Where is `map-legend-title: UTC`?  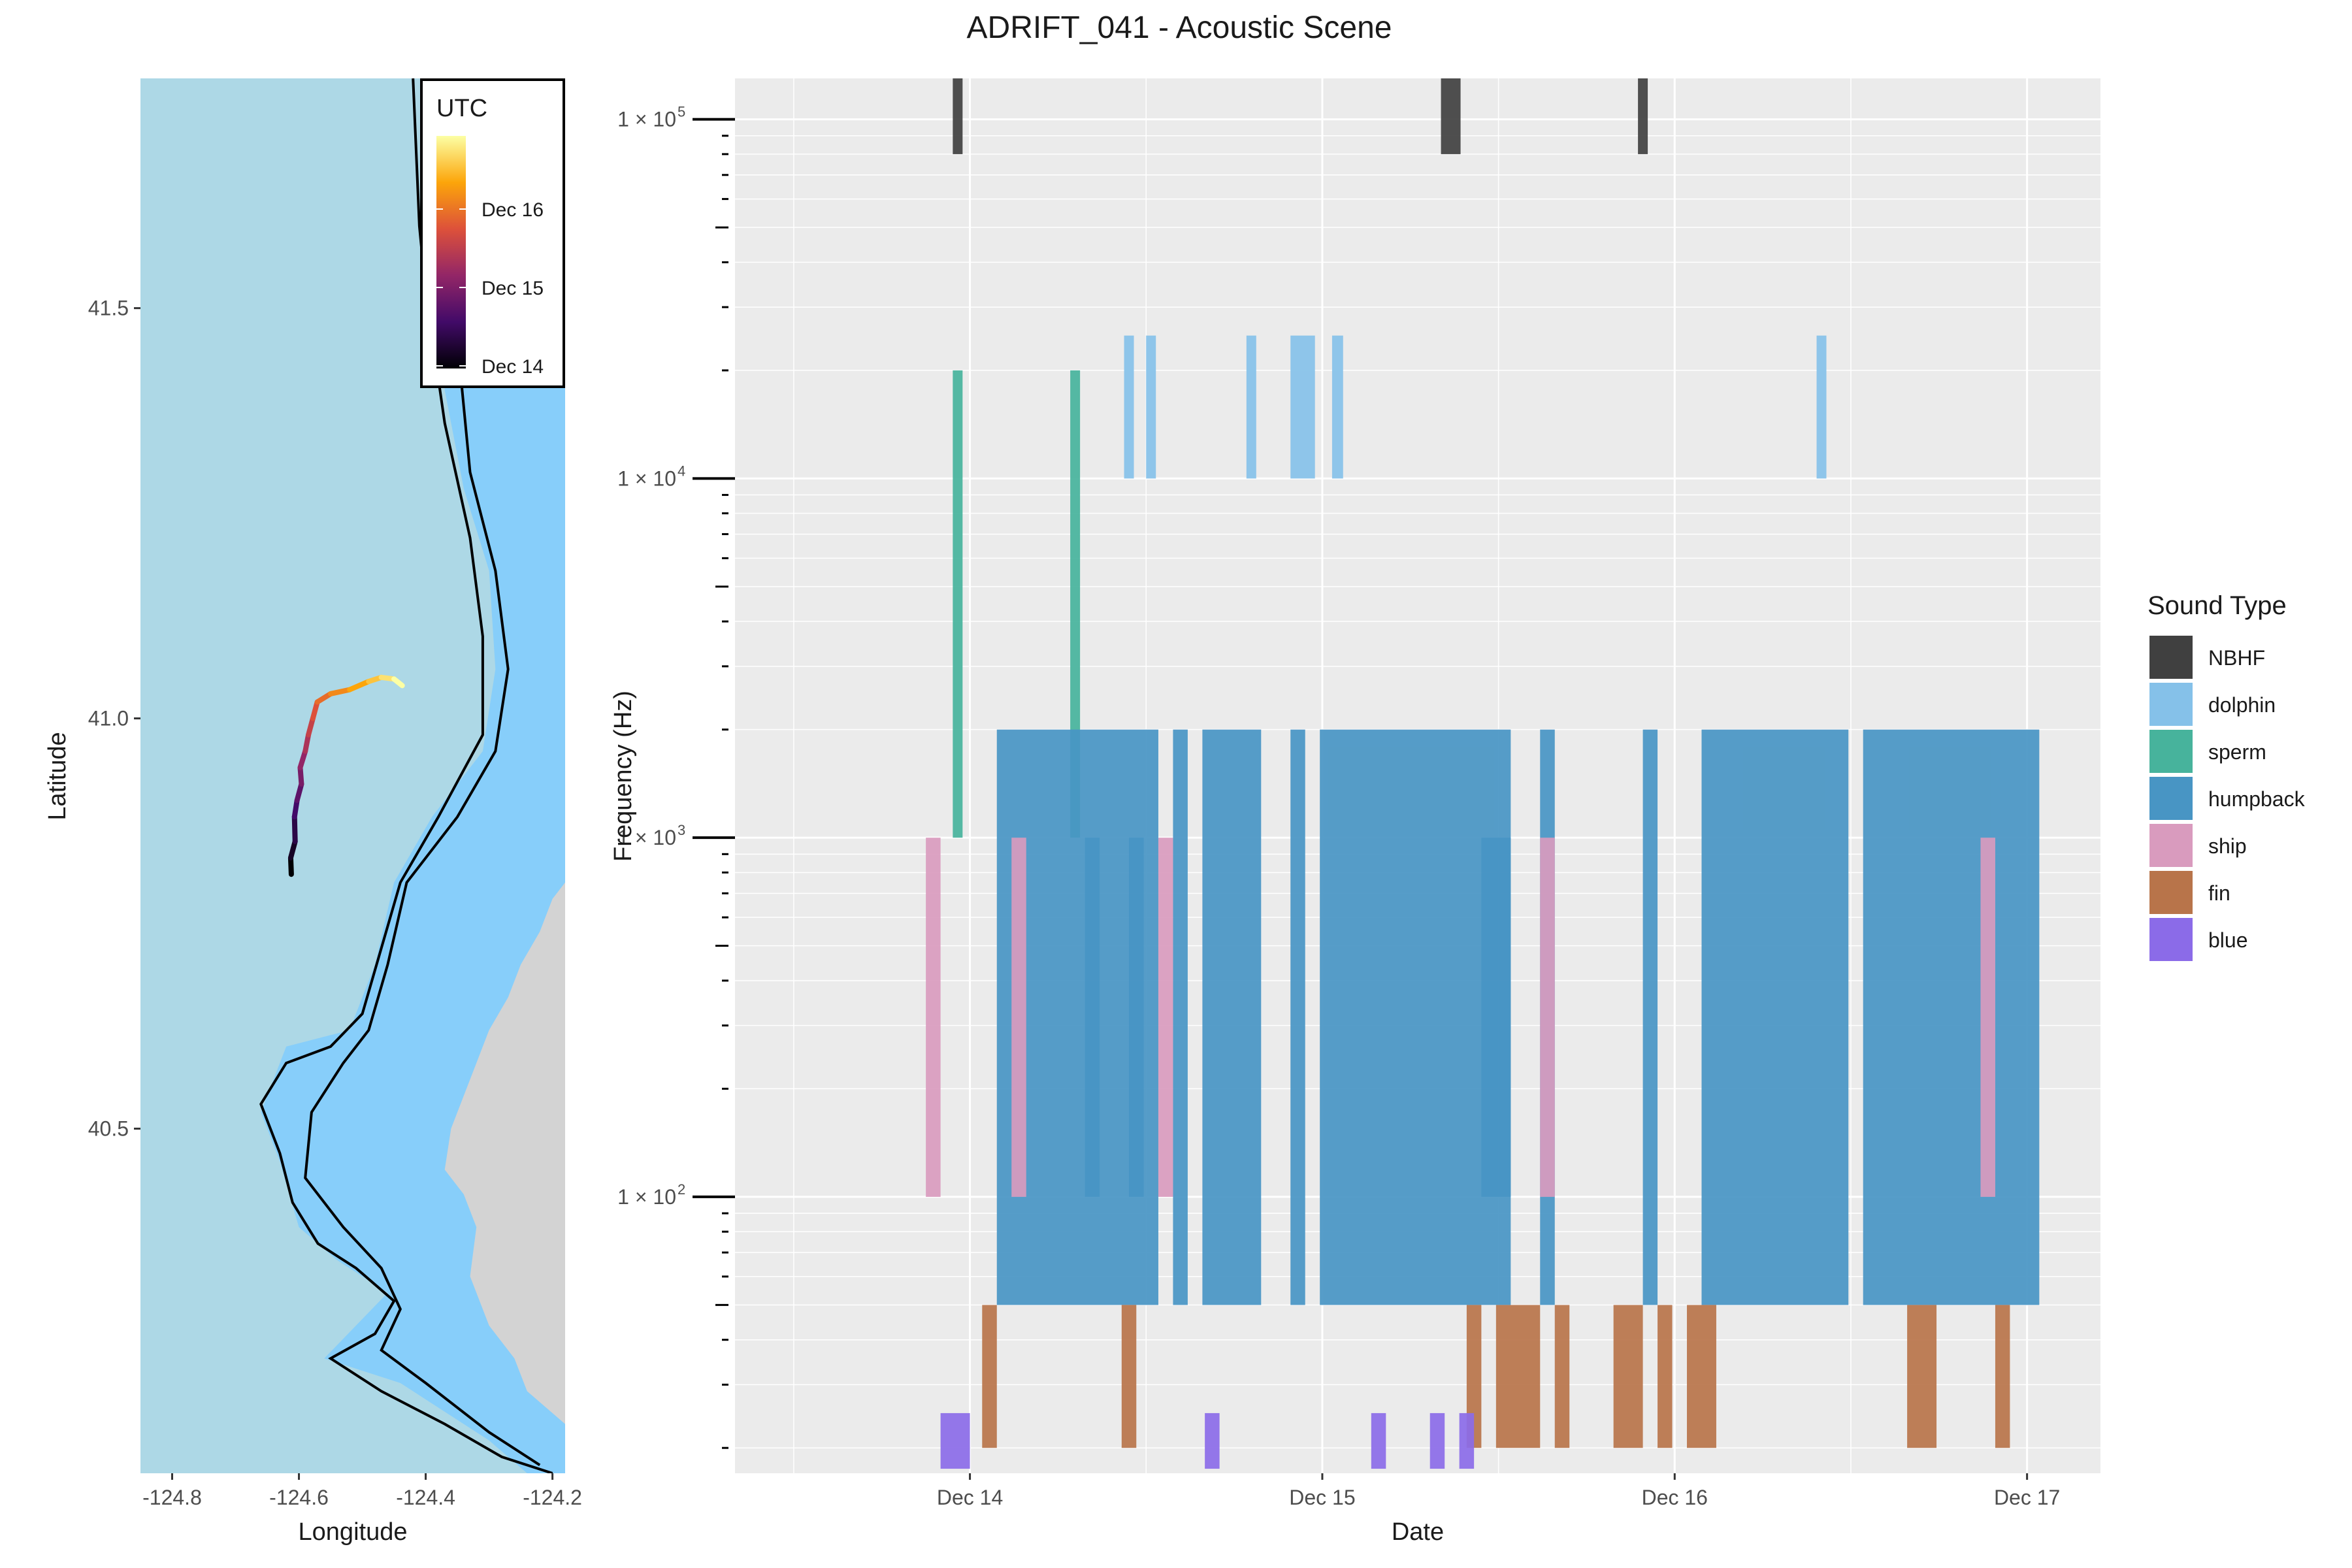 map-legend-title: UTC is located at coordinates (461, 108).